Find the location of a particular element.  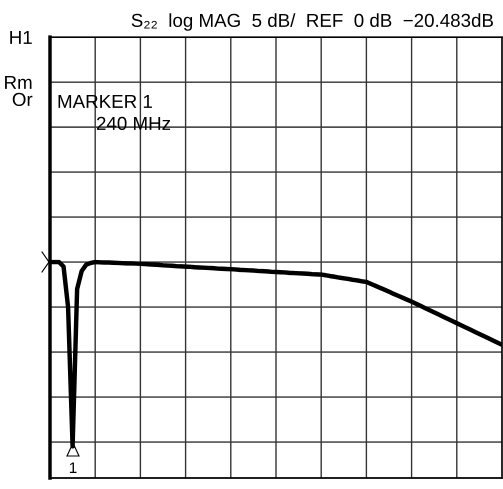

chart-title: S₂₂ log MAG 5 dB/ REF 0 dB −20.483dB is located at coordinates (312, 22).